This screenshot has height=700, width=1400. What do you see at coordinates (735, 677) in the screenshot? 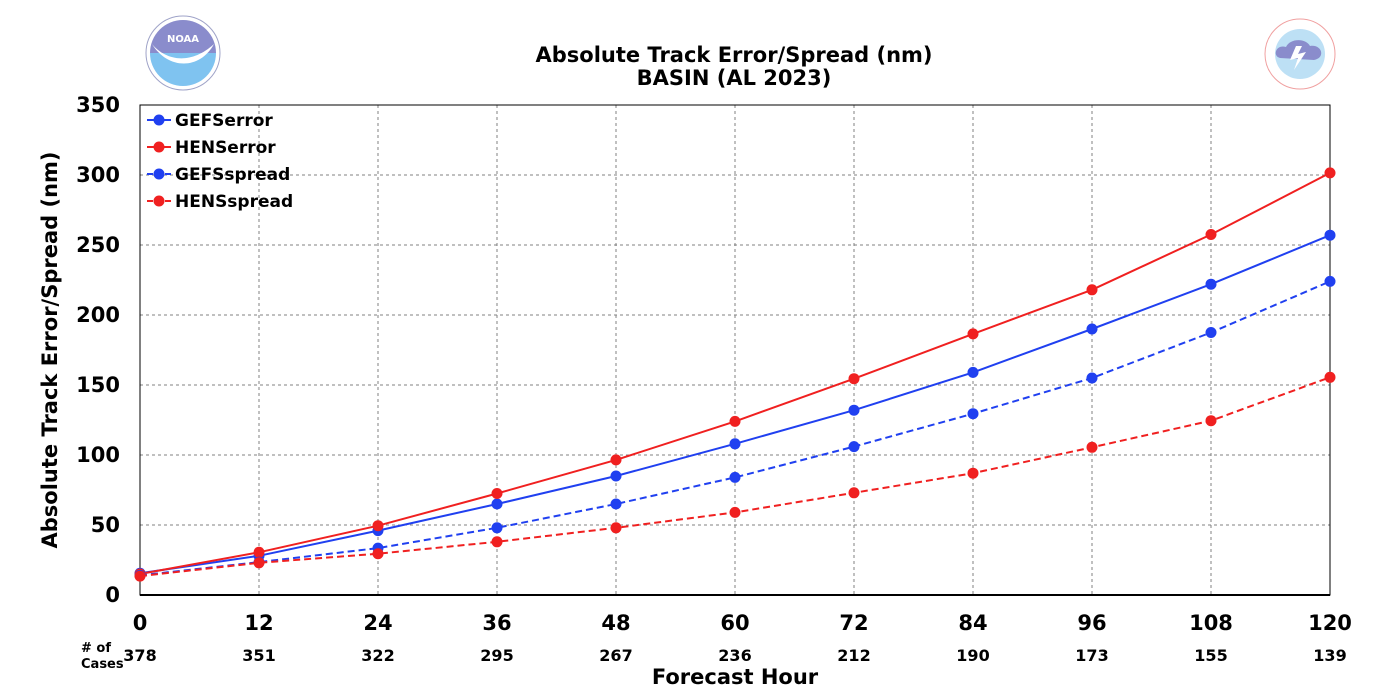
I see `x-axis-label: Forecast Hour` at bounding box center [735, 677].